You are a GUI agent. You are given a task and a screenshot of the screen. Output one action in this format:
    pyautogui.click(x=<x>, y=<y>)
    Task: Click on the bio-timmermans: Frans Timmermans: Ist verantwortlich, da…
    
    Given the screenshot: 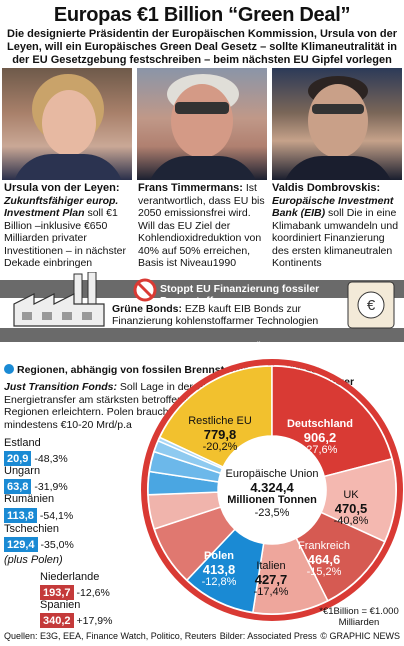 What is the action you would take?
    pyautogui.click(x=201, y=225)
    